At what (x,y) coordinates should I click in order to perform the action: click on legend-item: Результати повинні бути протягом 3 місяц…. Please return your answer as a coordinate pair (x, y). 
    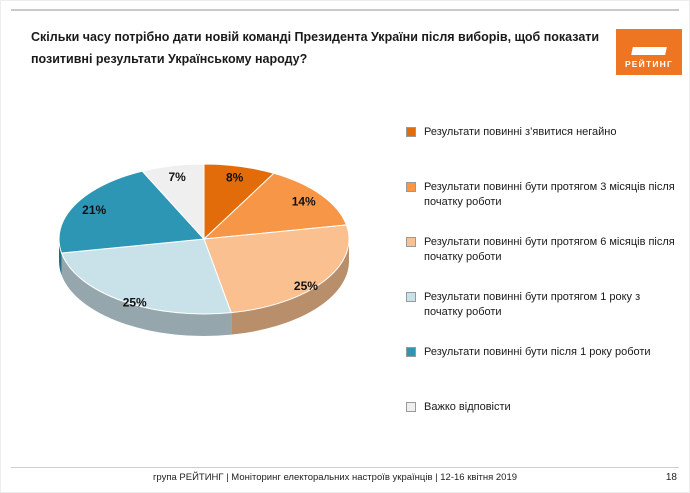
    Looking at the image, I should click on (543, 195).